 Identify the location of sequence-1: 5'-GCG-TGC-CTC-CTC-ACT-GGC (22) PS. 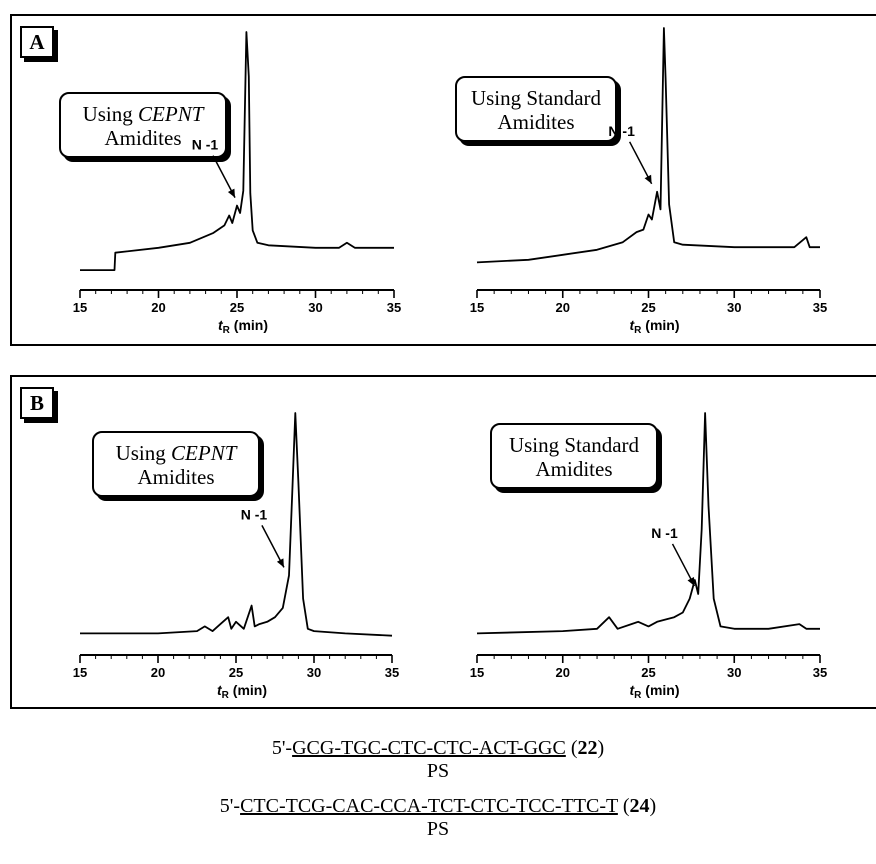
(438, 760).